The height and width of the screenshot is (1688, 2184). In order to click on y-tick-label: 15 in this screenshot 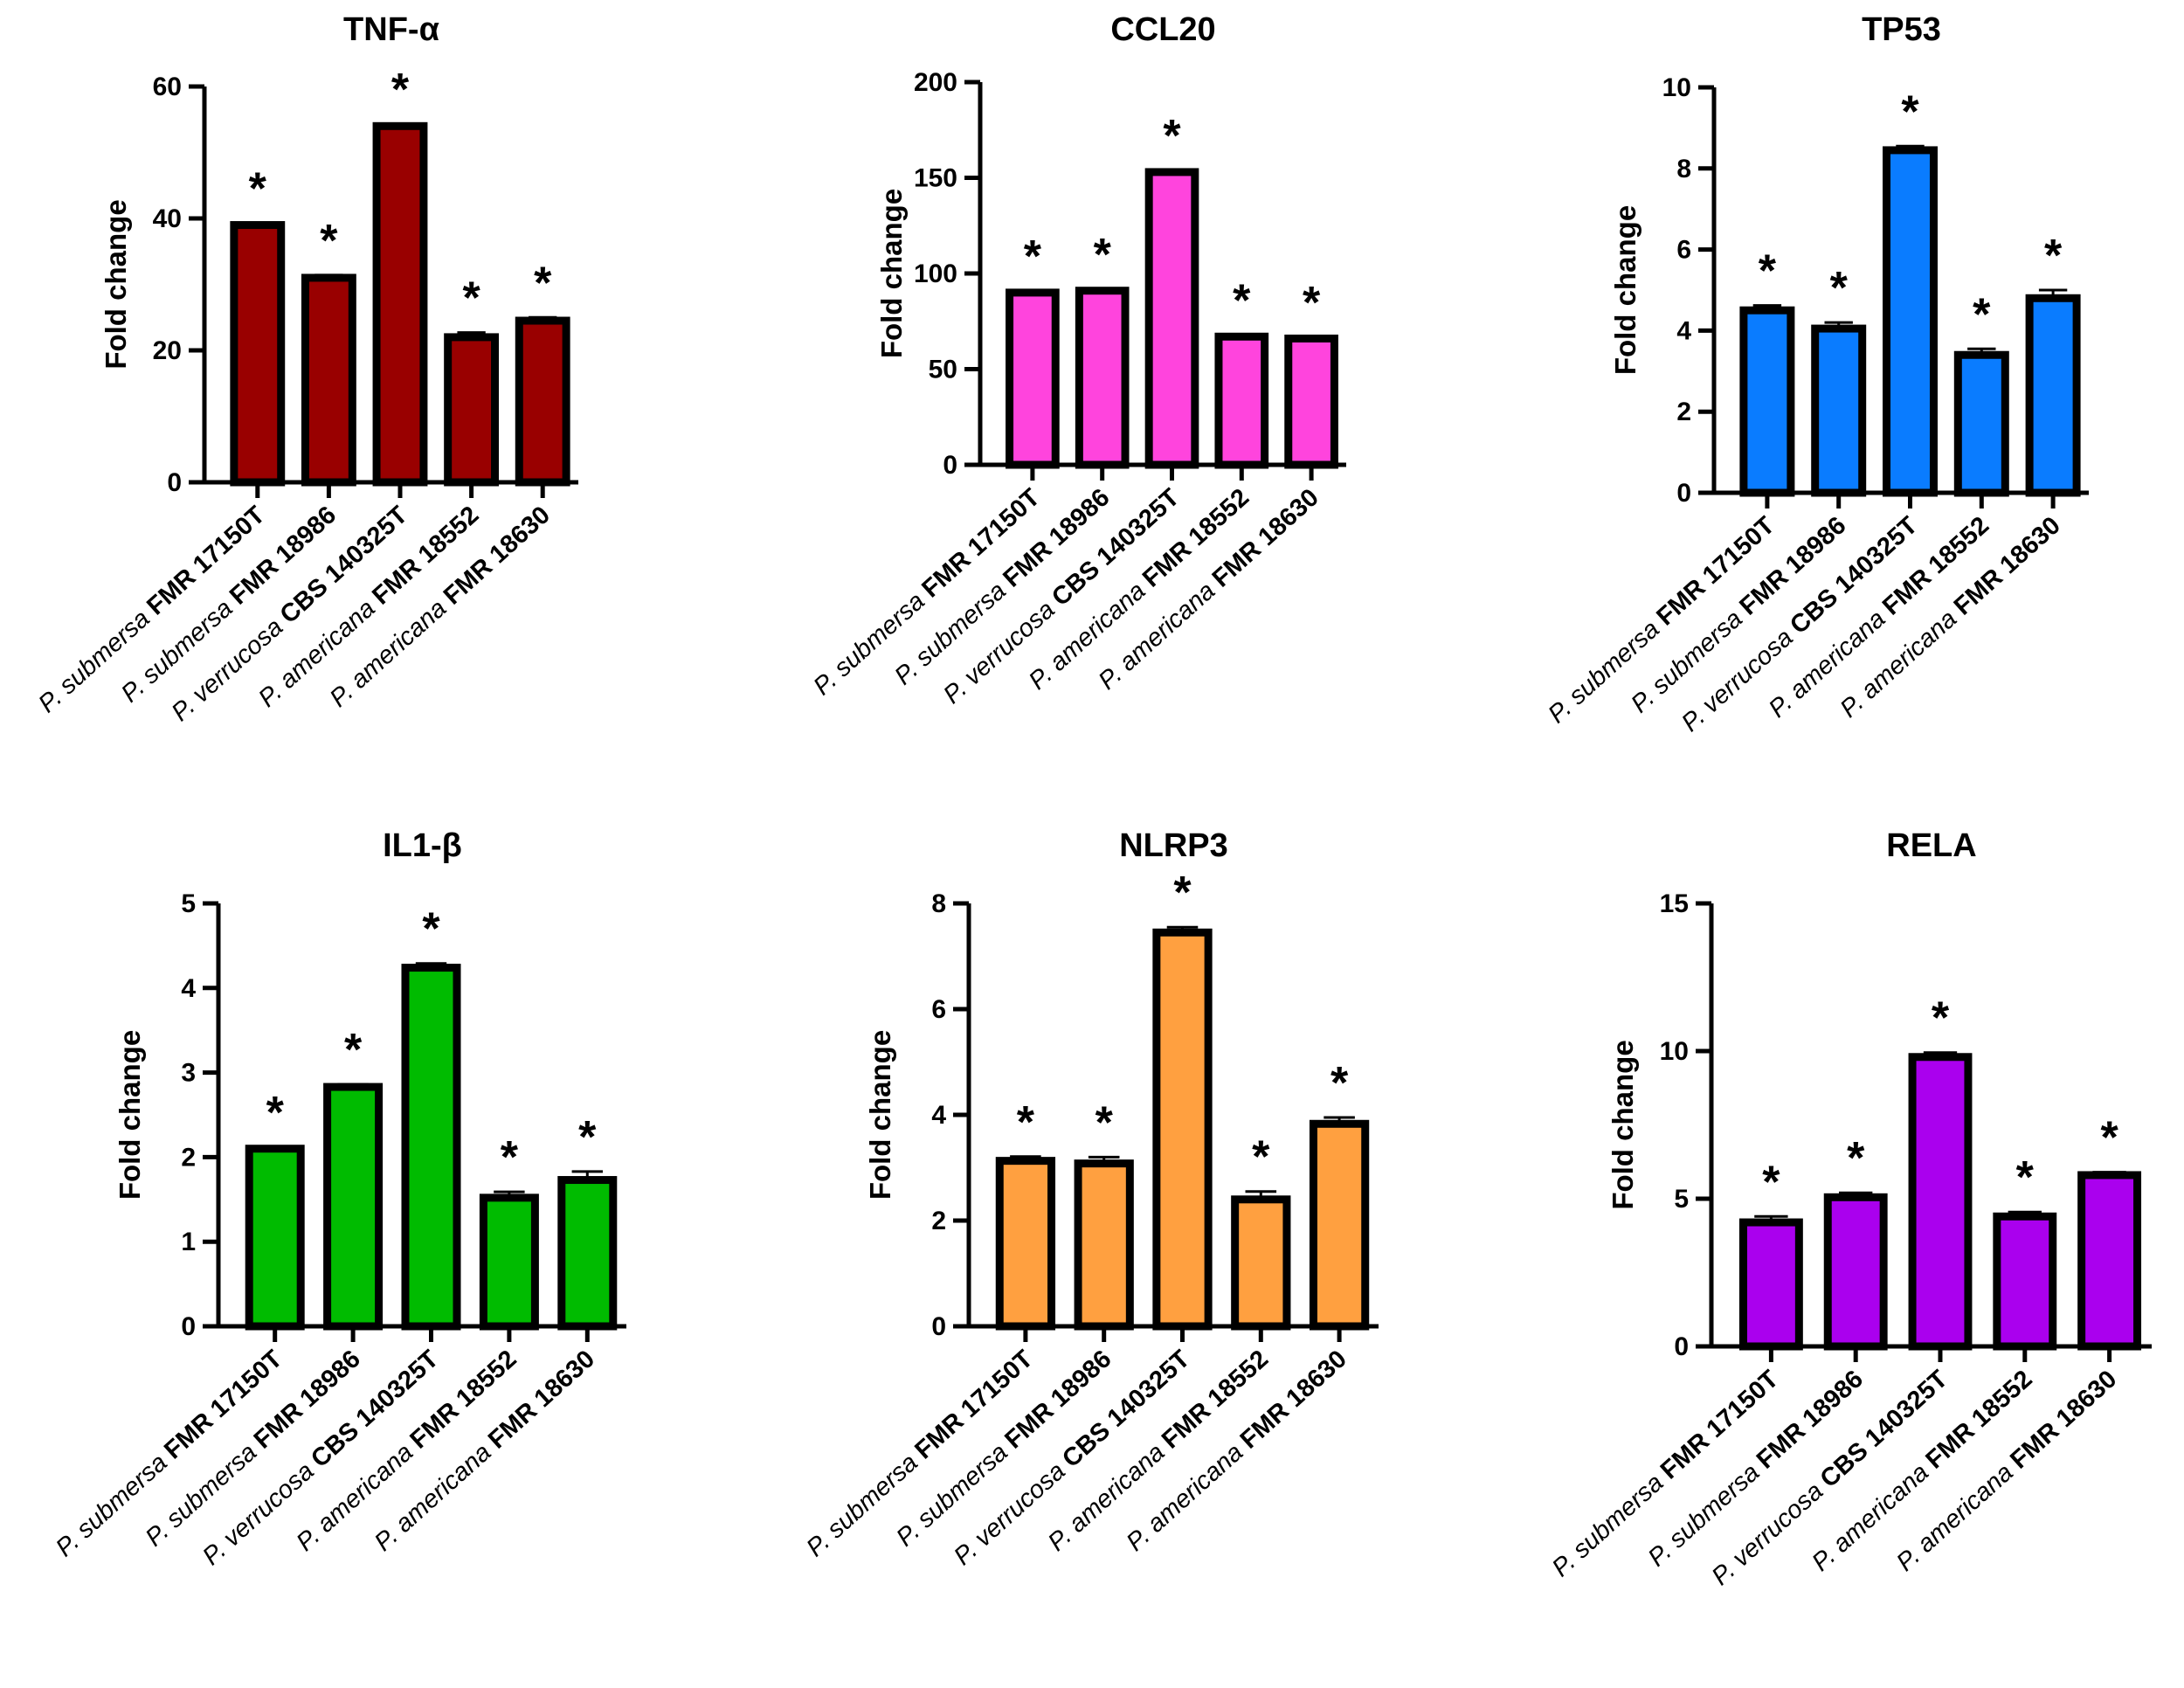, I will do `click(1674, 903)`.